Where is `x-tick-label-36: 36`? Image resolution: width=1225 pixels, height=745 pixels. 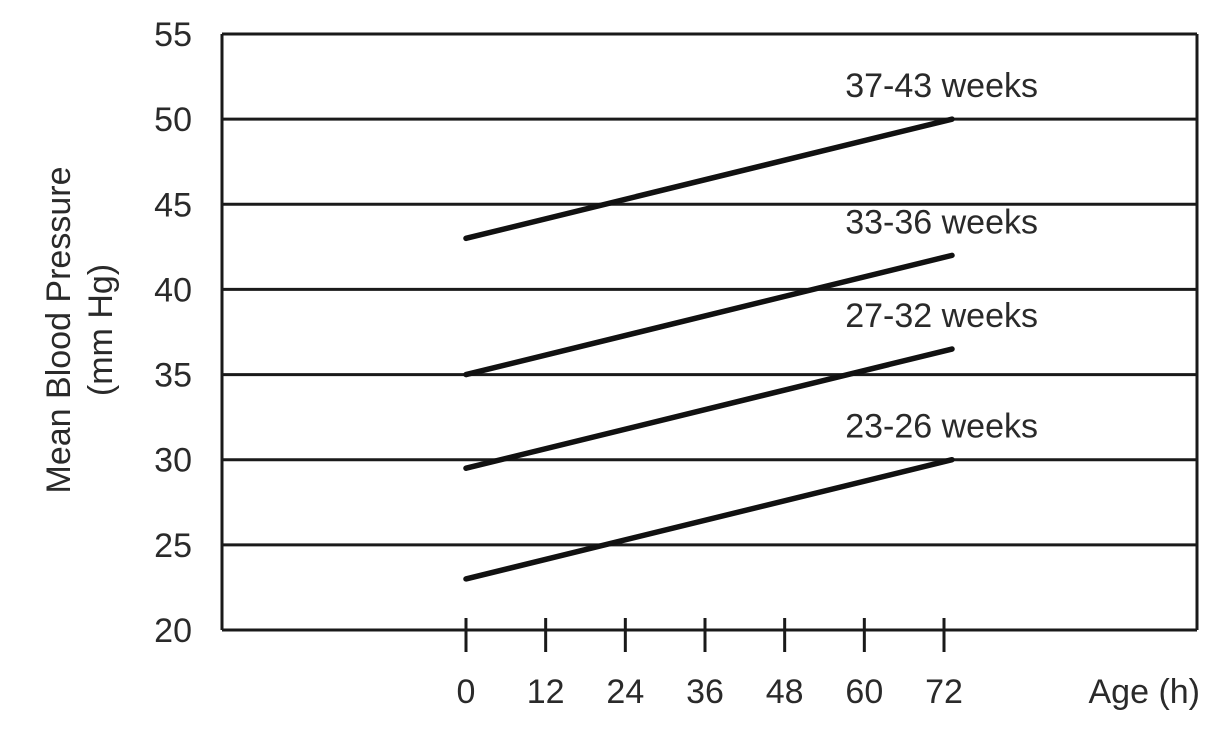 x-tick-label-36: 36 is located at coordinates (705, 692).